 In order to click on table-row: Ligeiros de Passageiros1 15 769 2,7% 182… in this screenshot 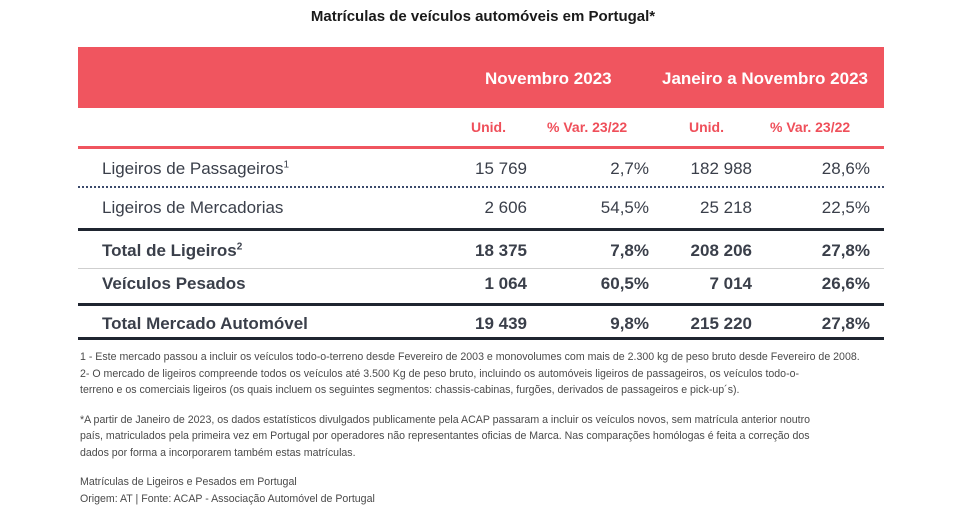, I will do `click(481, 168)`.